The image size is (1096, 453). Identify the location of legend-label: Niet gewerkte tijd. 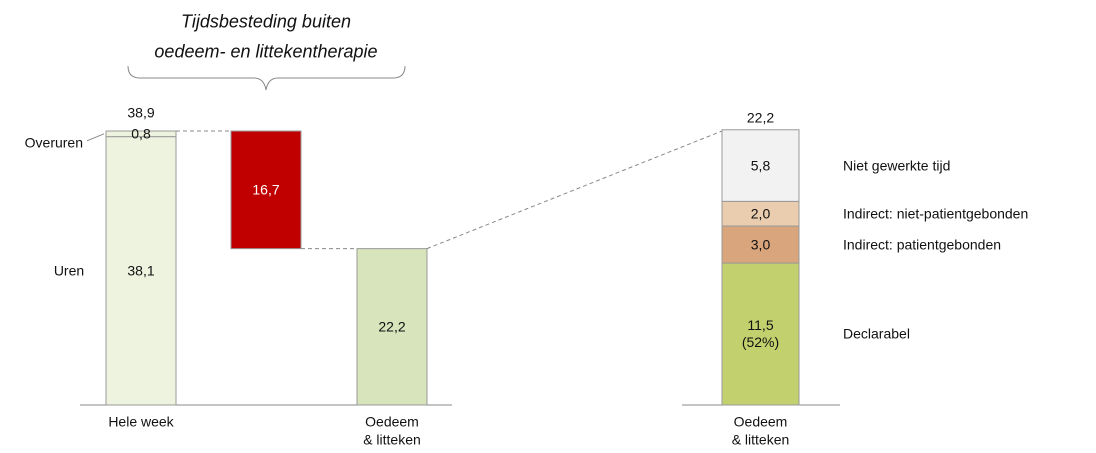
(897, 165).